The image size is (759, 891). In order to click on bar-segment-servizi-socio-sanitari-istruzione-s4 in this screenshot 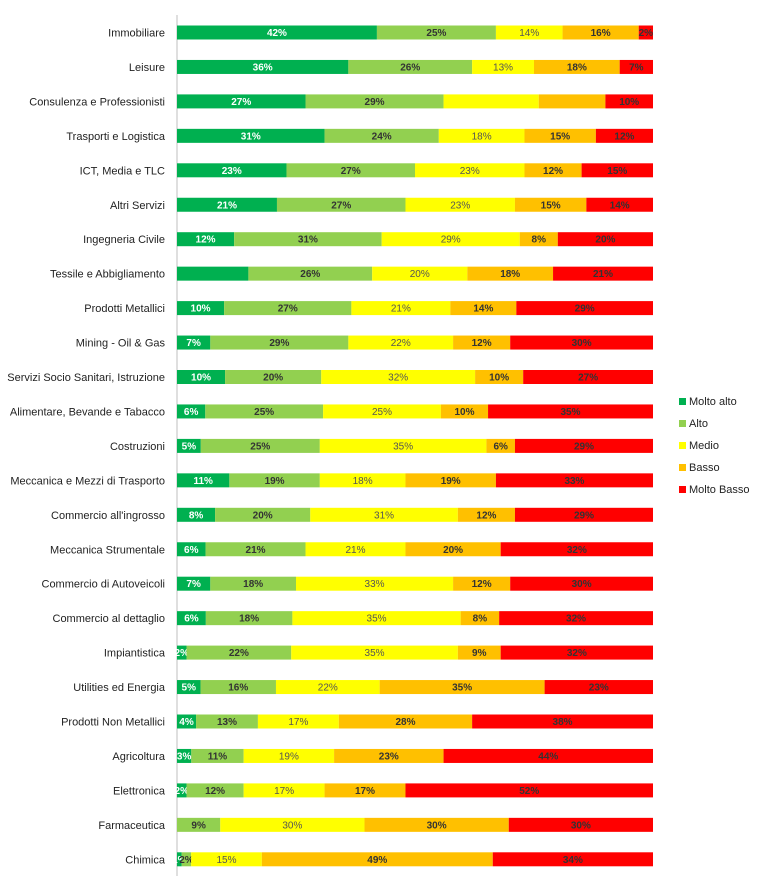, I will do `click(588, 377)`.